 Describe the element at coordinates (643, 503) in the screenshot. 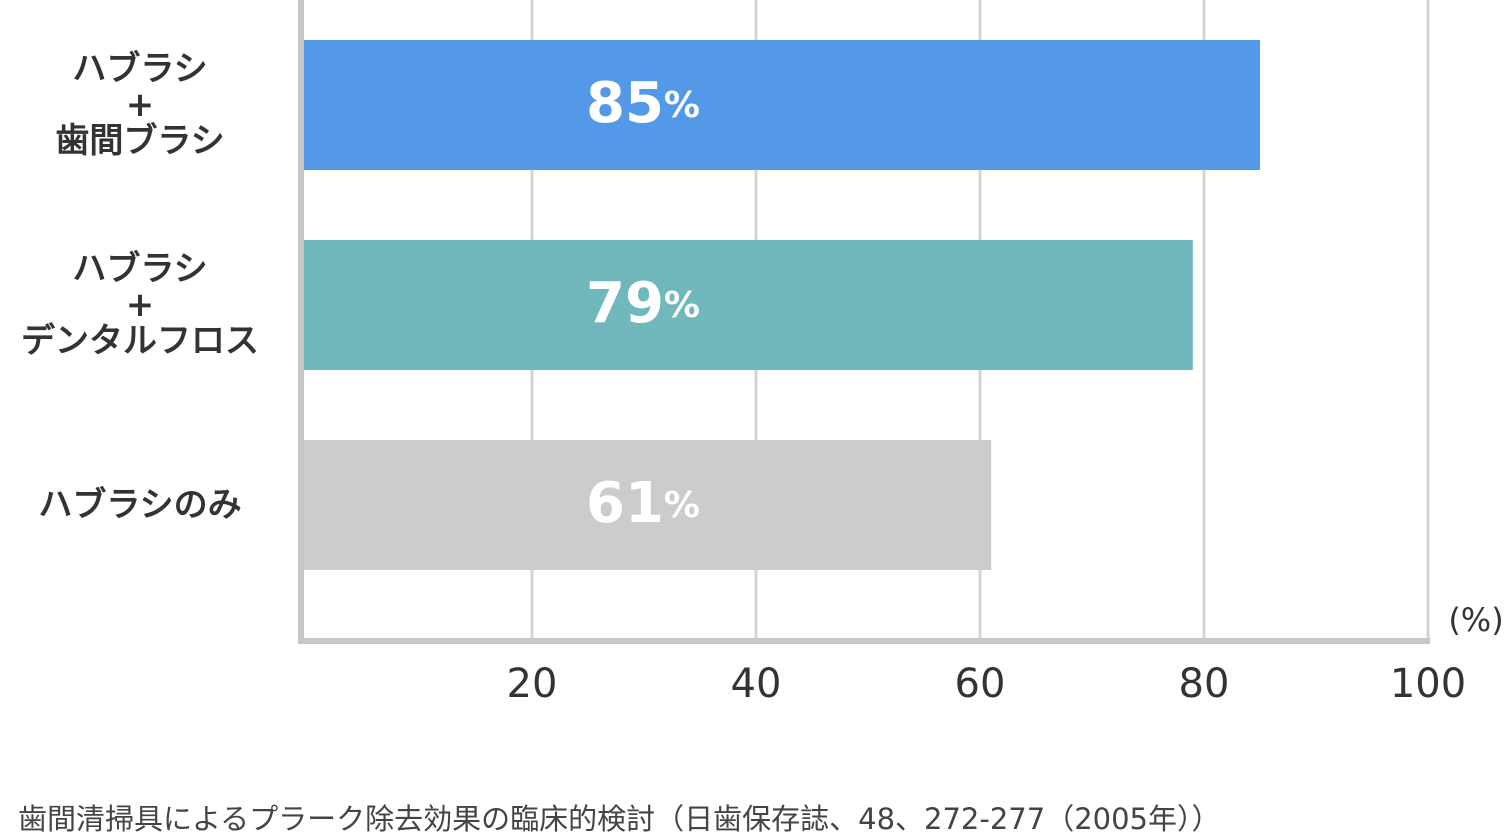

I see `value-label: 61%` at that location.